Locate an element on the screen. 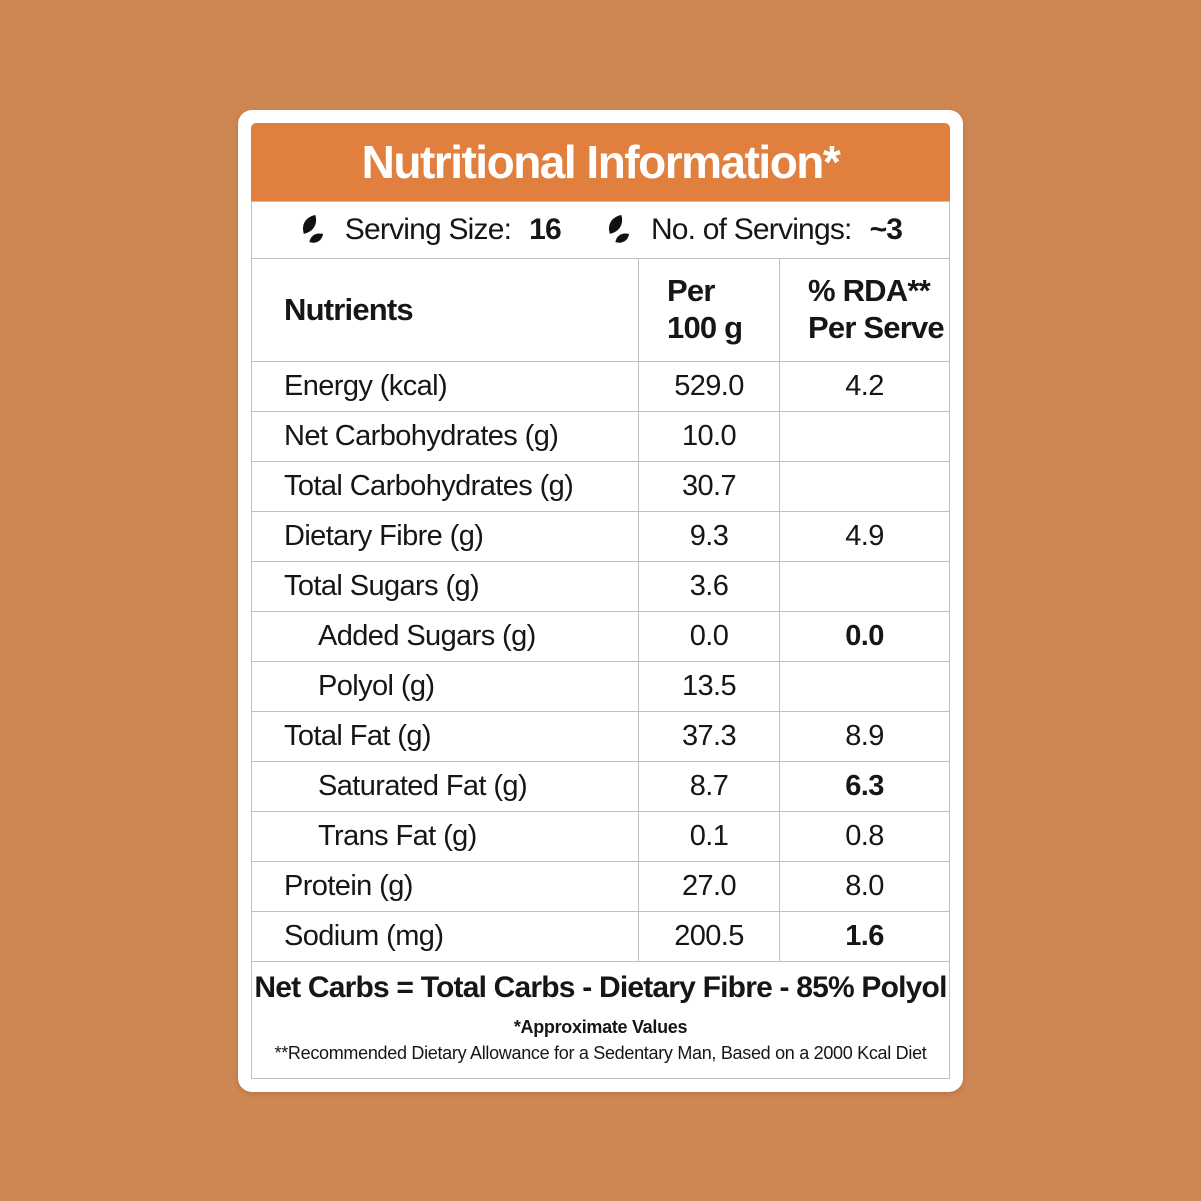 The height and width of the screenshot is (1201, 1201). rda-value-cell: 8.0 is located at coordinates (864, 886).